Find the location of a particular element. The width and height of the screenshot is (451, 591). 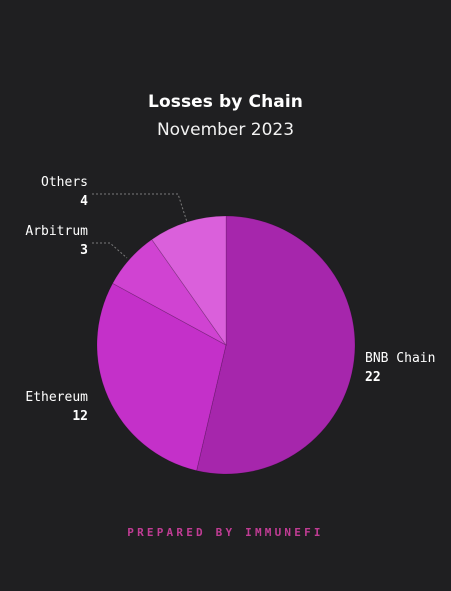

slice-value-others: 4 is located at coordinates (84, 201).